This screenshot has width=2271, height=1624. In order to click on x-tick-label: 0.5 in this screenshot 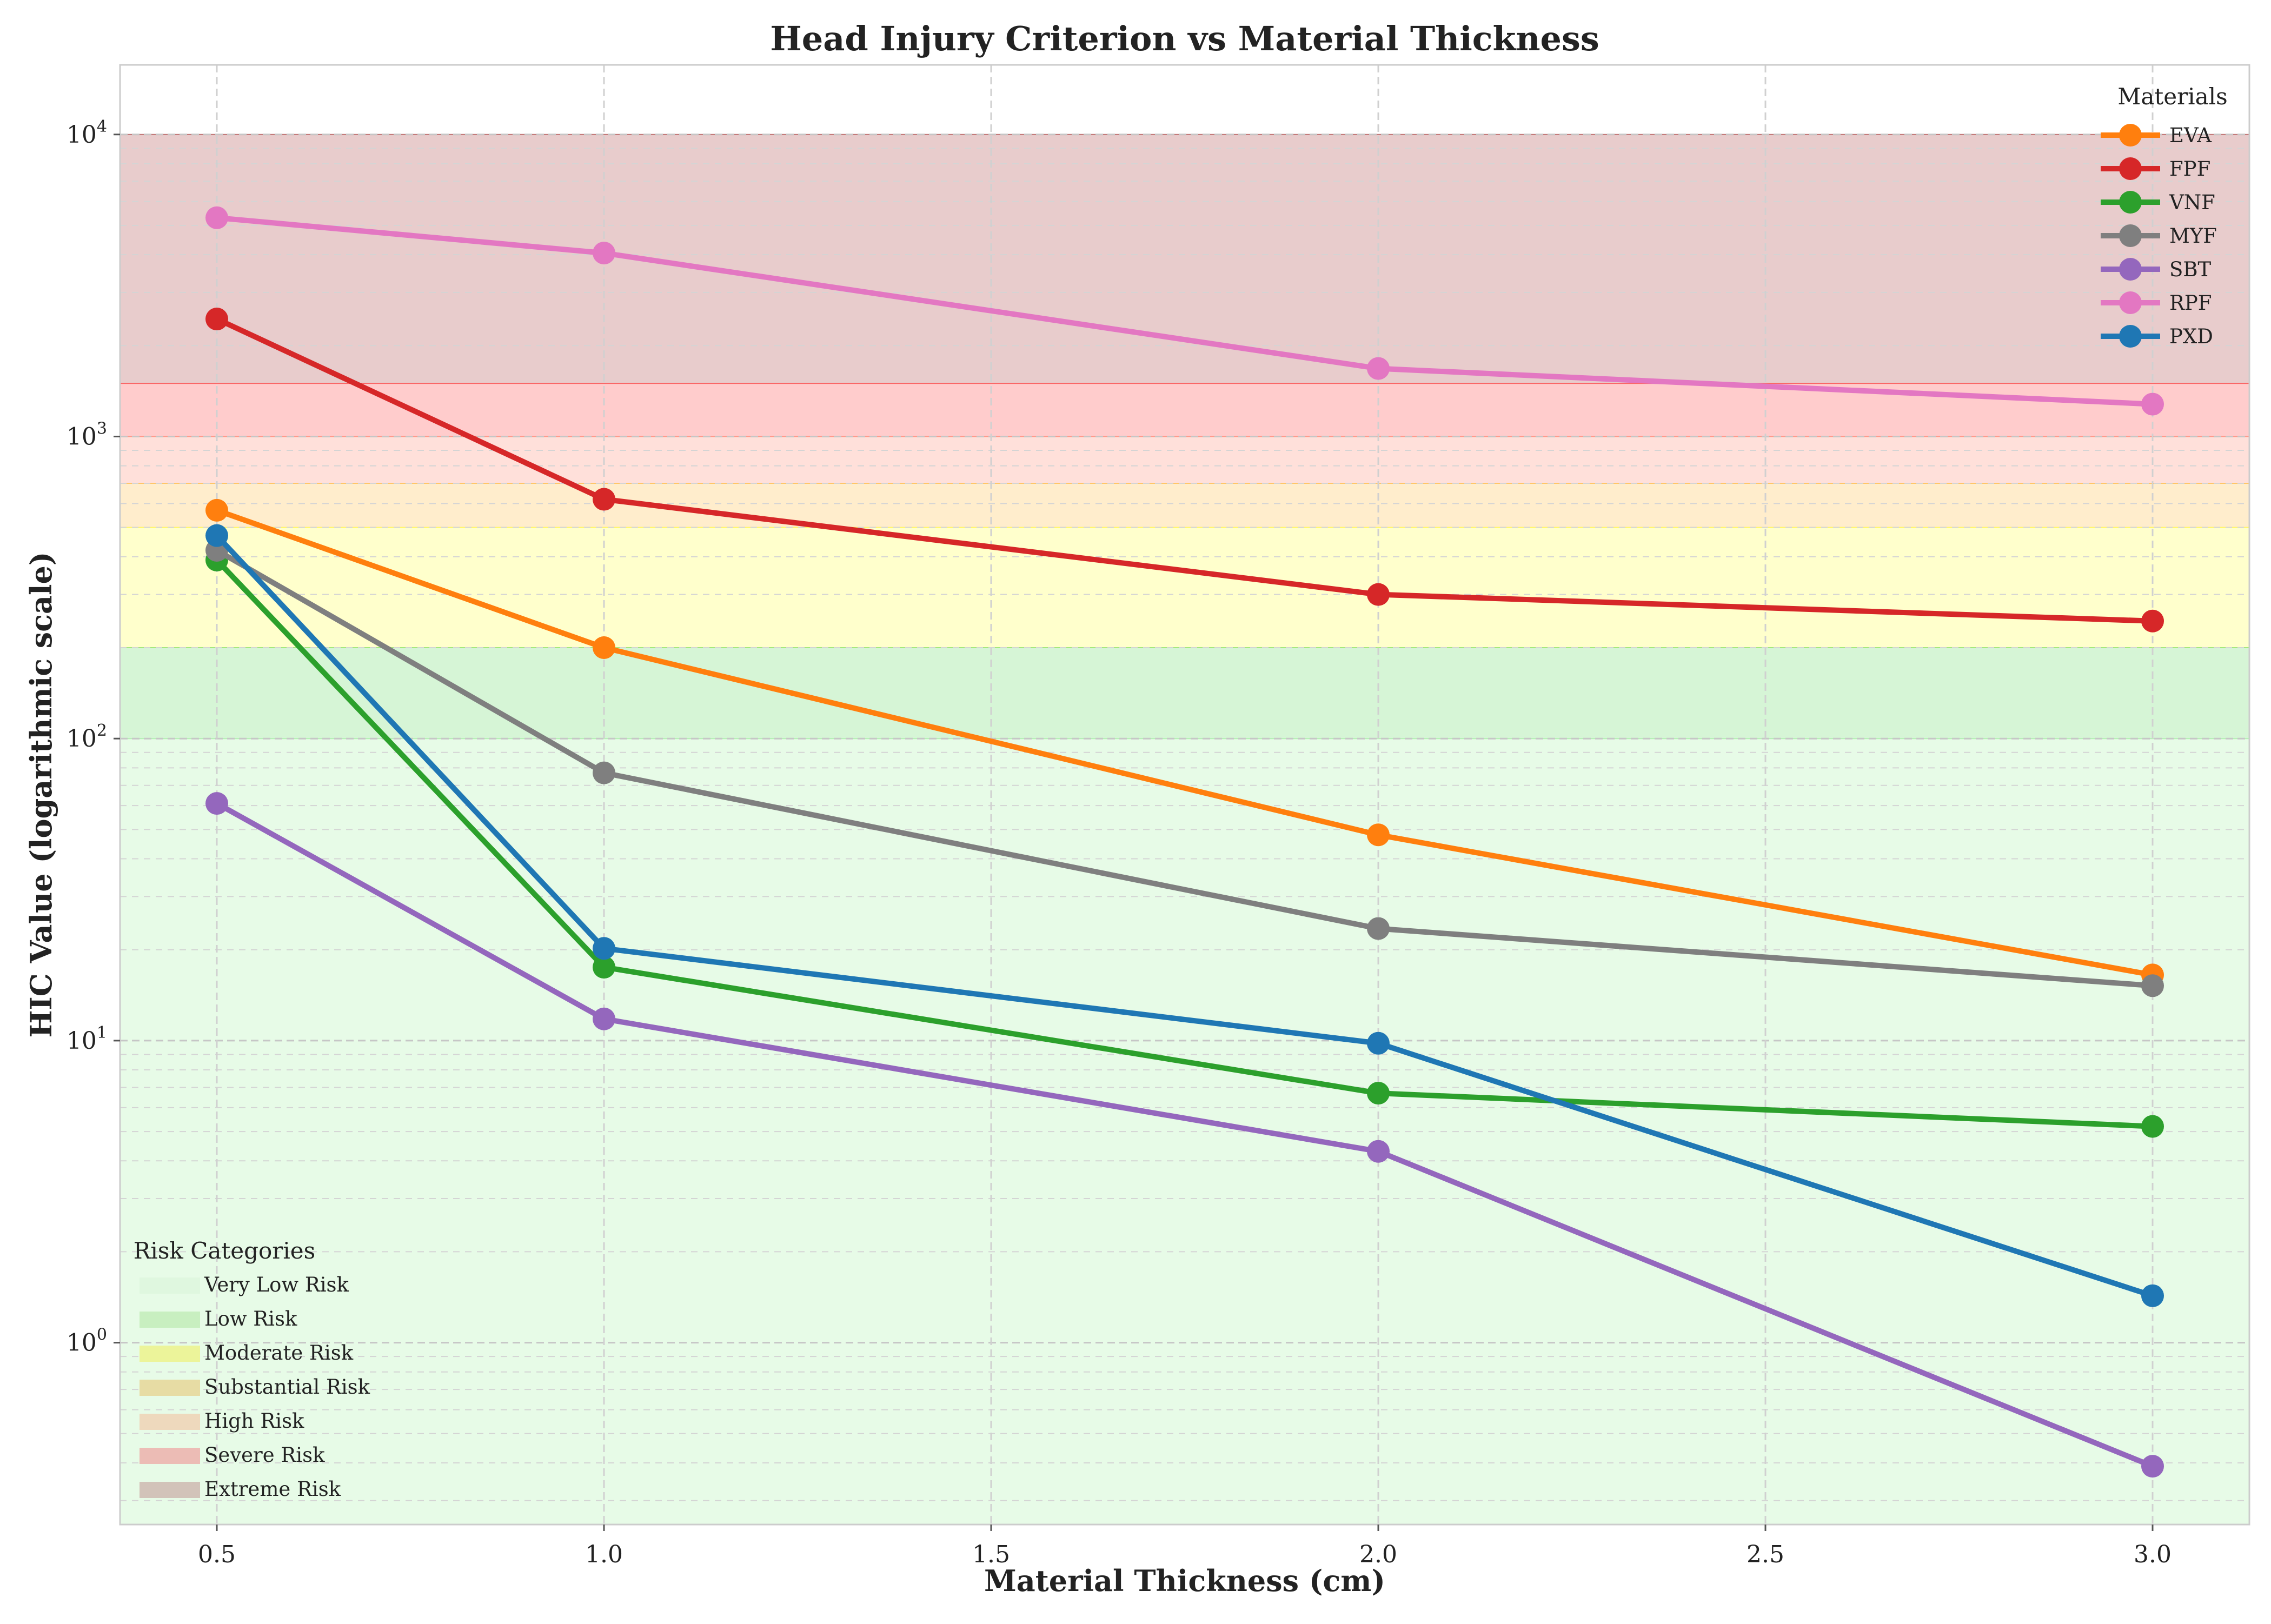, I will do `click(217, 1555)`.